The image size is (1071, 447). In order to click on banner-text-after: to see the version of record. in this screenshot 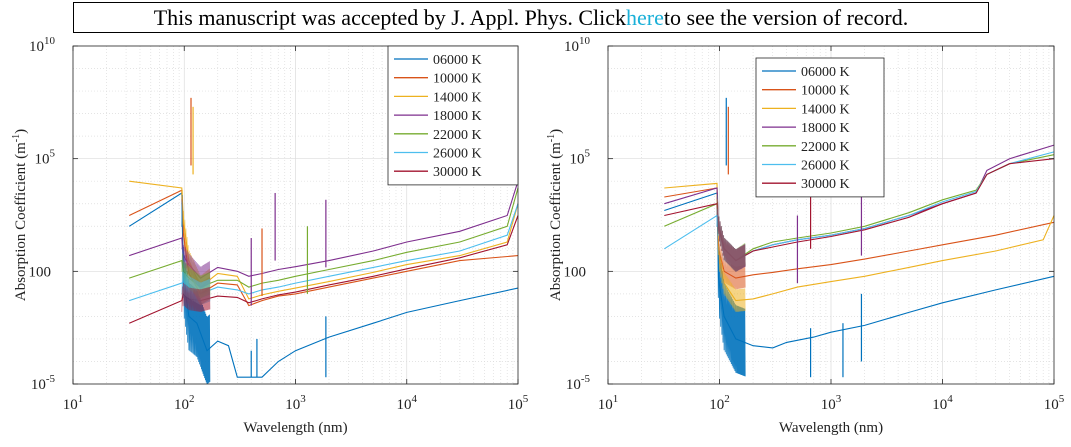, I will do `click(786, 17)`.